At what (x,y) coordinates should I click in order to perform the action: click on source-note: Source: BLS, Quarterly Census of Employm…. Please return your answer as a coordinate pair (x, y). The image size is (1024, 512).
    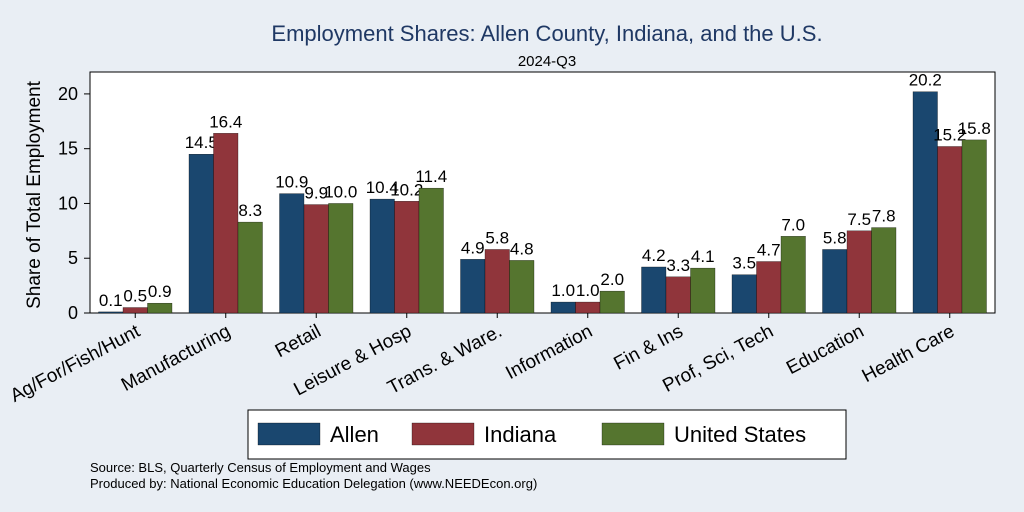
    Looking at the image, I should click on (260, 467).